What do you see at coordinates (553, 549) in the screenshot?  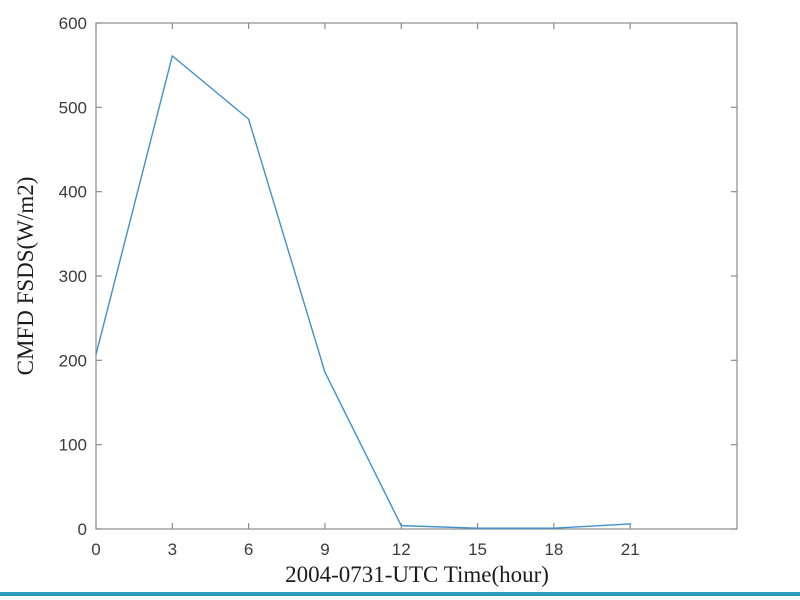 I see `x-tick-label: 18` at bounding box center [553, 549].